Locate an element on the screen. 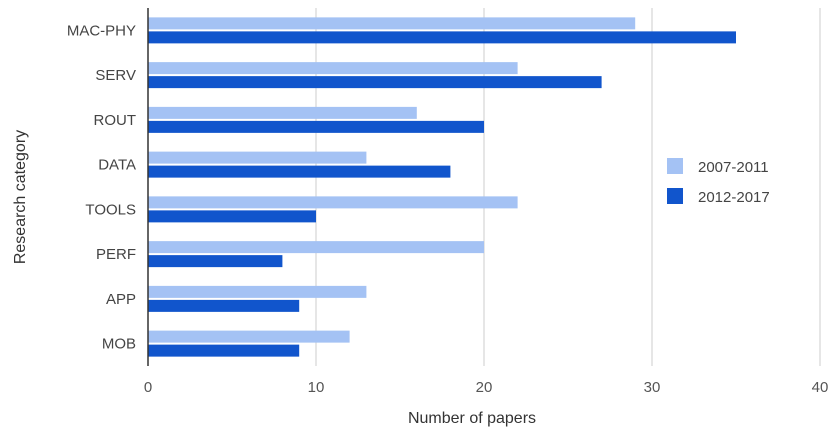 This screenshot has height=431, width=836. category-label: MAC-PHY is located at coordinates (101, 30).